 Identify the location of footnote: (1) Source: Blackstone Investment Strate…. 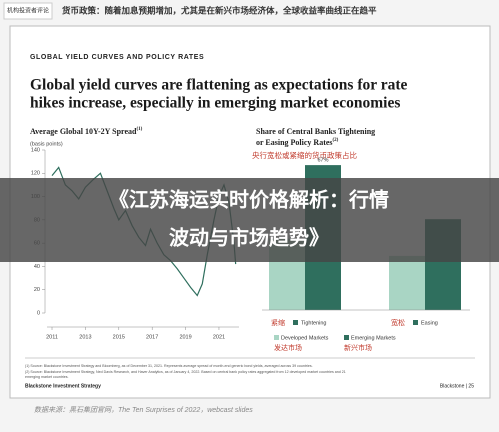
(169, 366).